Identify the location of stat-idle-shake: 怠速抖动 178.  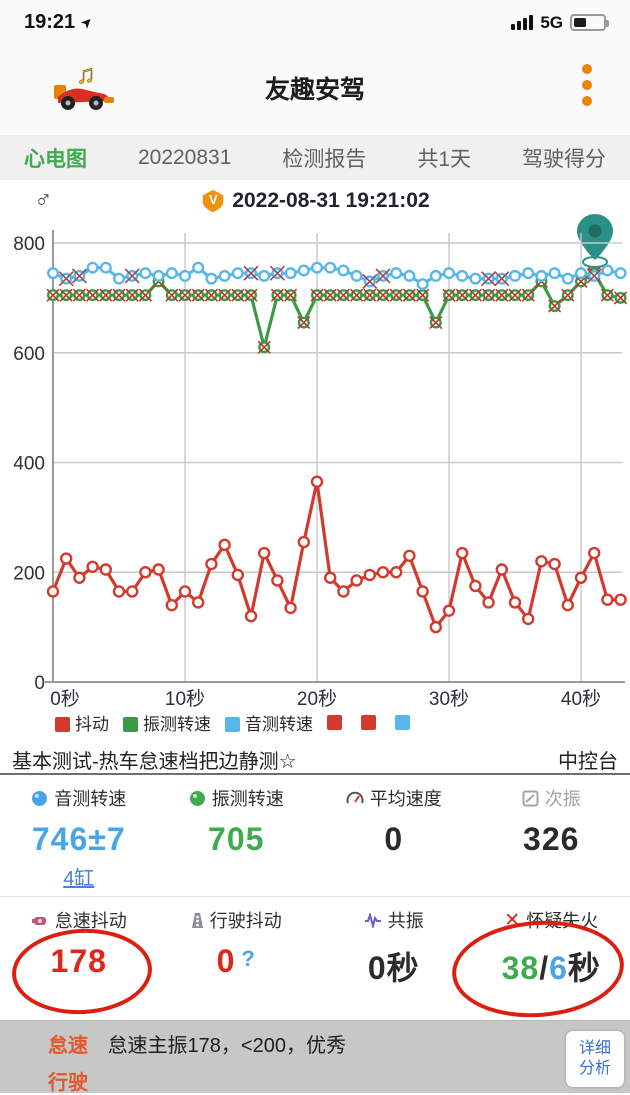
(79, 963).